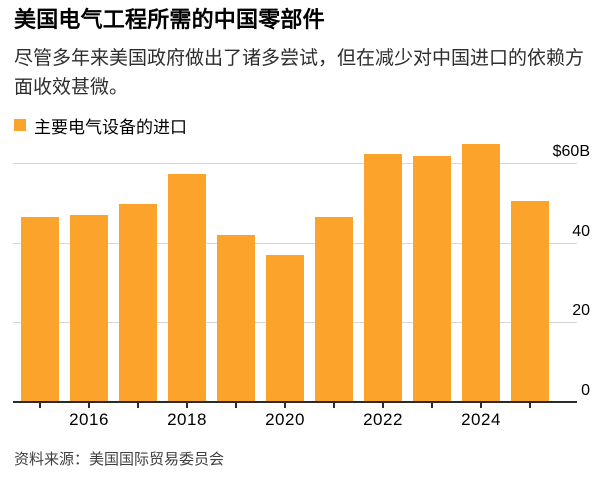  What do you see at coordinates (571, 151) in the screenshot?
I see `y-axis-label: $60B` at bounding box center [571, 151].